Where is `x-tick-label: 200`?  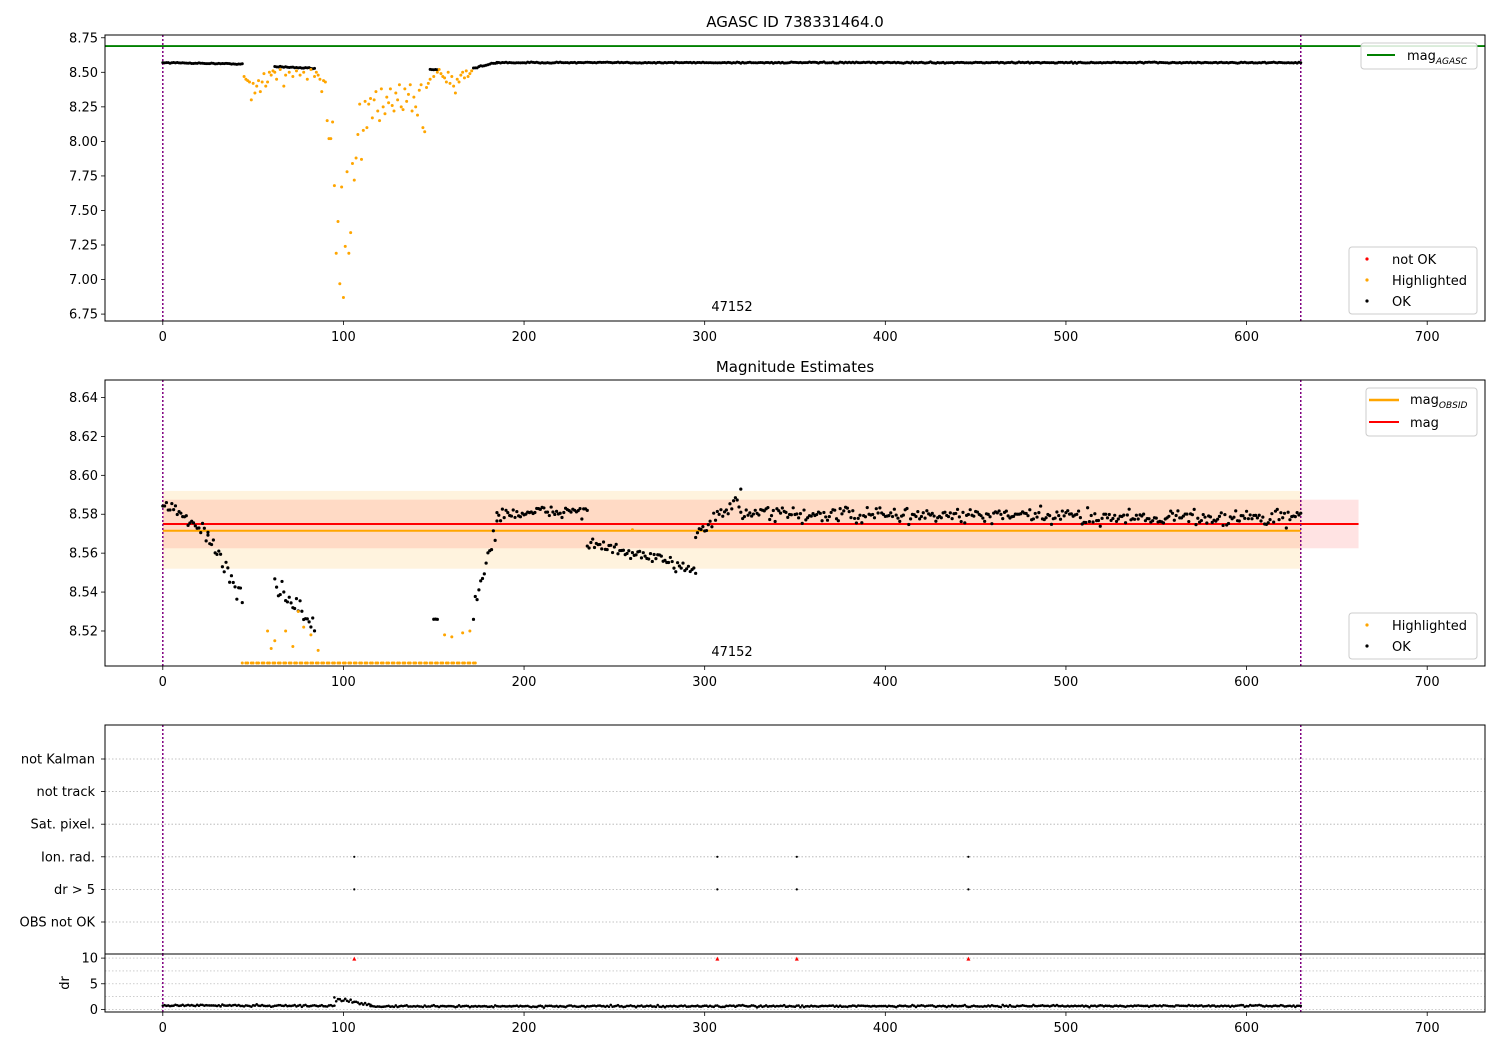 x-tick-label: 200 is located at coordinates (524, 682).